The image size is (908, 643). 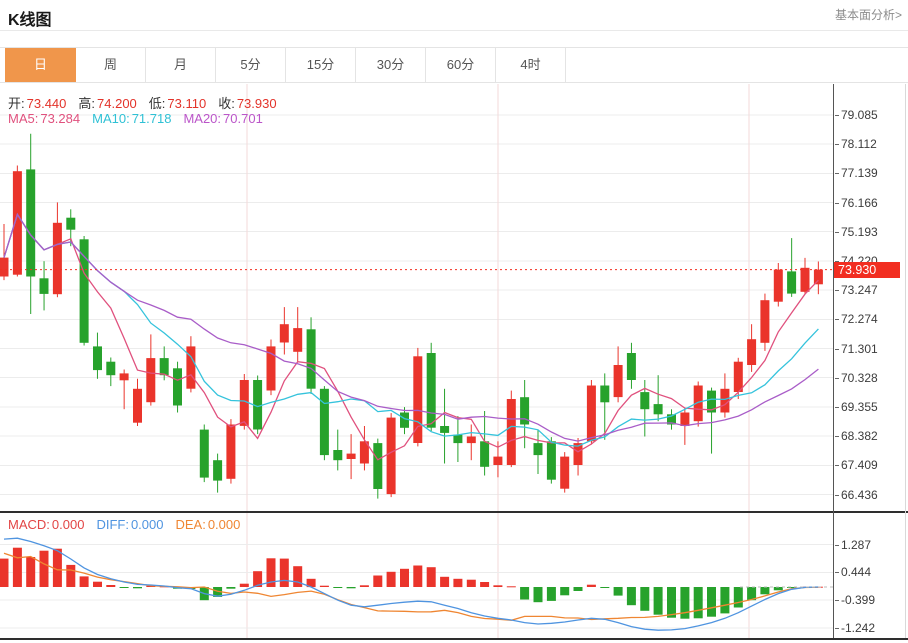 I want to click on price-tick-label: 72.274, so click(x=870, y=319).